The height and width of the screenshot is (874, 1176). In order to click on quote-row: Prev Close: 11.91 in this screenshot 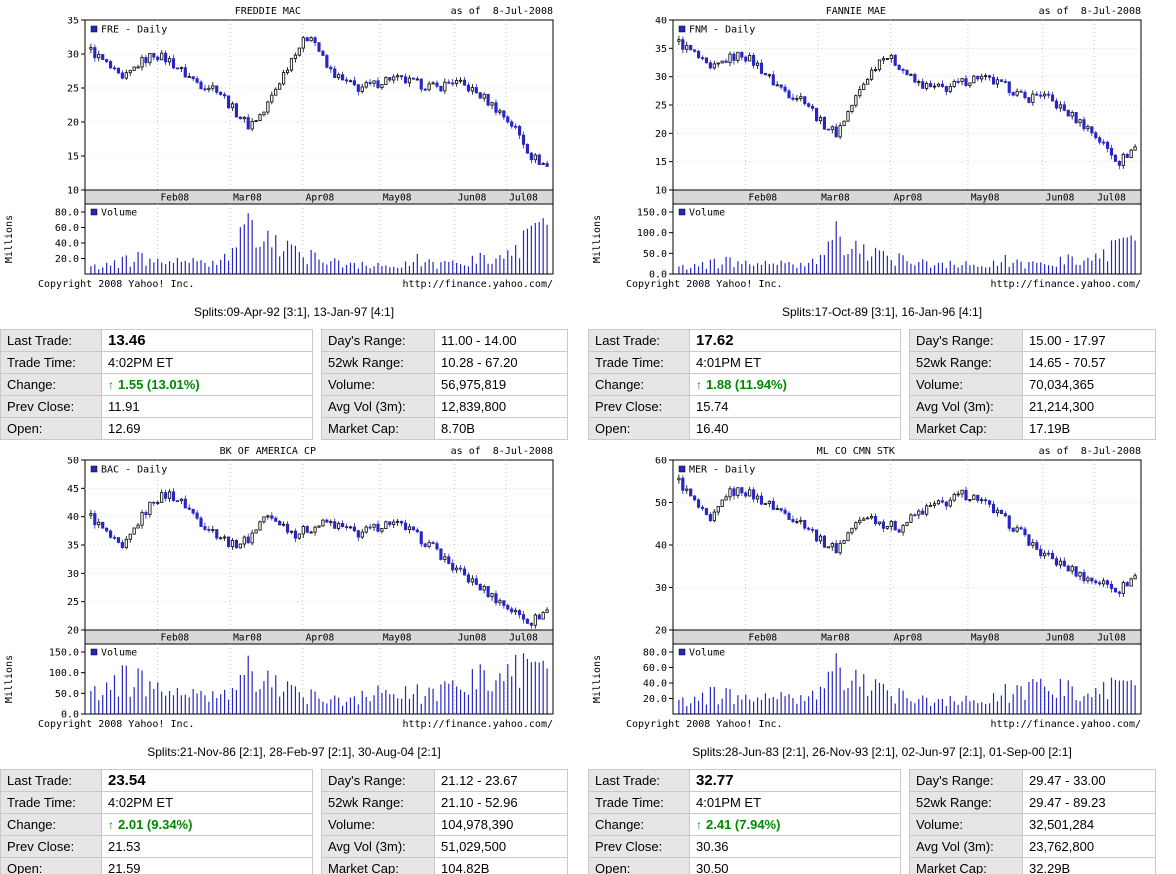, I will do `click(156, 406)`.